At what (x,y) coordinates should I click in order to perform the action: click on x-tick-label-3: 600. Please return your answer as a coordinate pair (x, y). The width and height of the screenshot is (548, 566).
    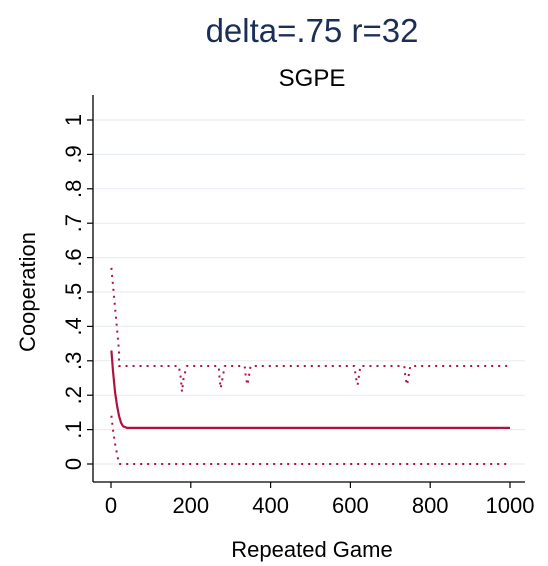
    Looking at the image, I should click on (350, 505).